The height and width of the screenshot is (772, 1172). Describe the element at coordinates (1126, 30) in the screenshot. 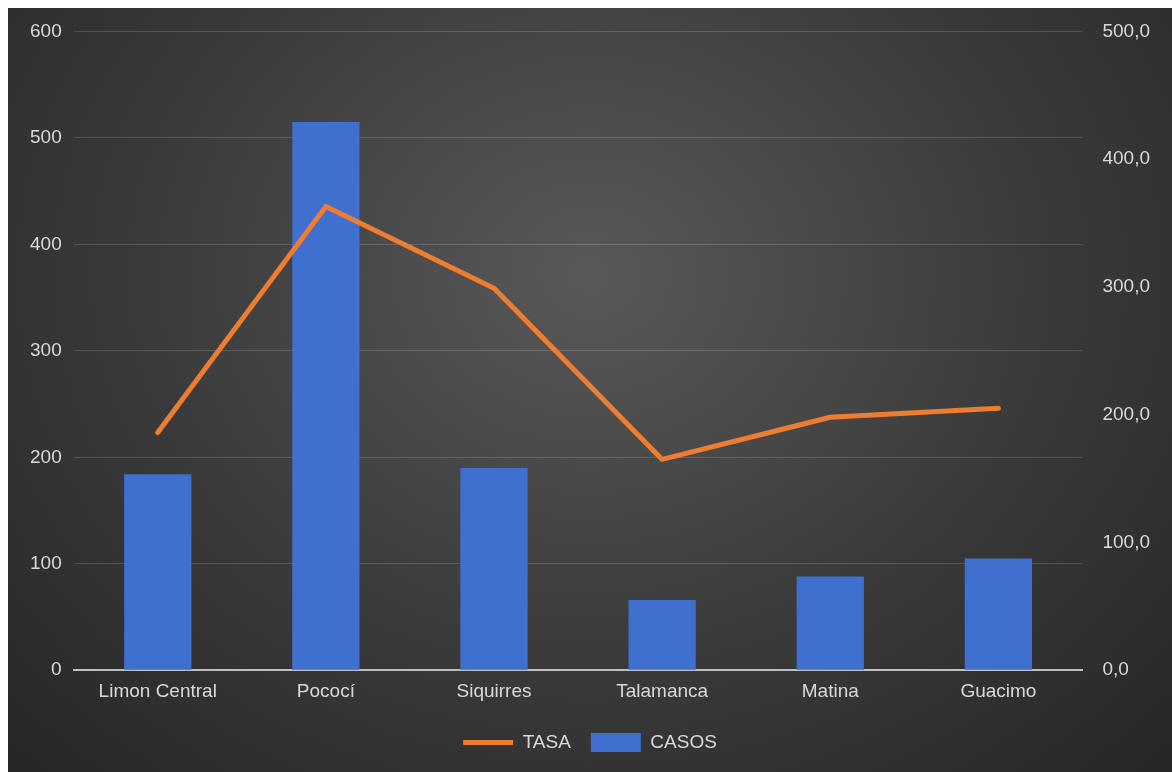

I see `y2-tick-label: 500,0` at that location.